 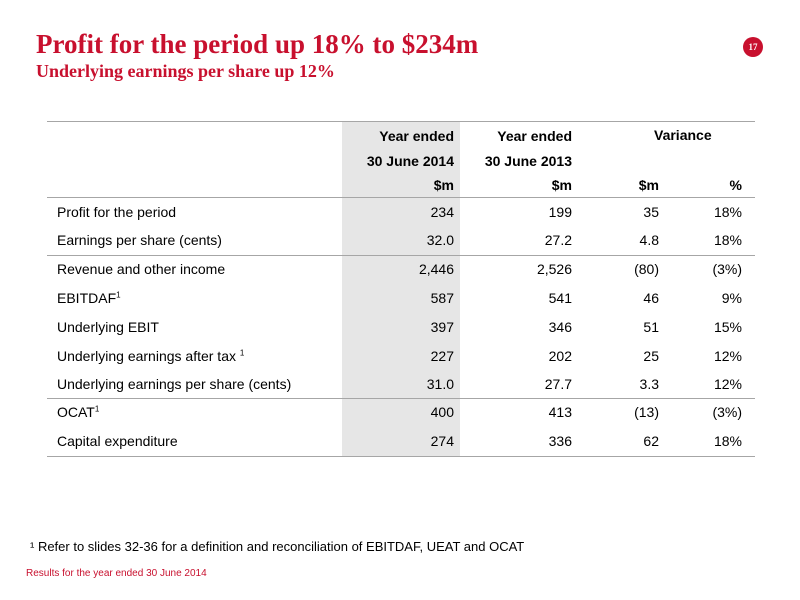 What do you see at coordinates (560, 356) in the screenshot?
I see `row-ueat-prior: 202` at bounding box center [560, 356].